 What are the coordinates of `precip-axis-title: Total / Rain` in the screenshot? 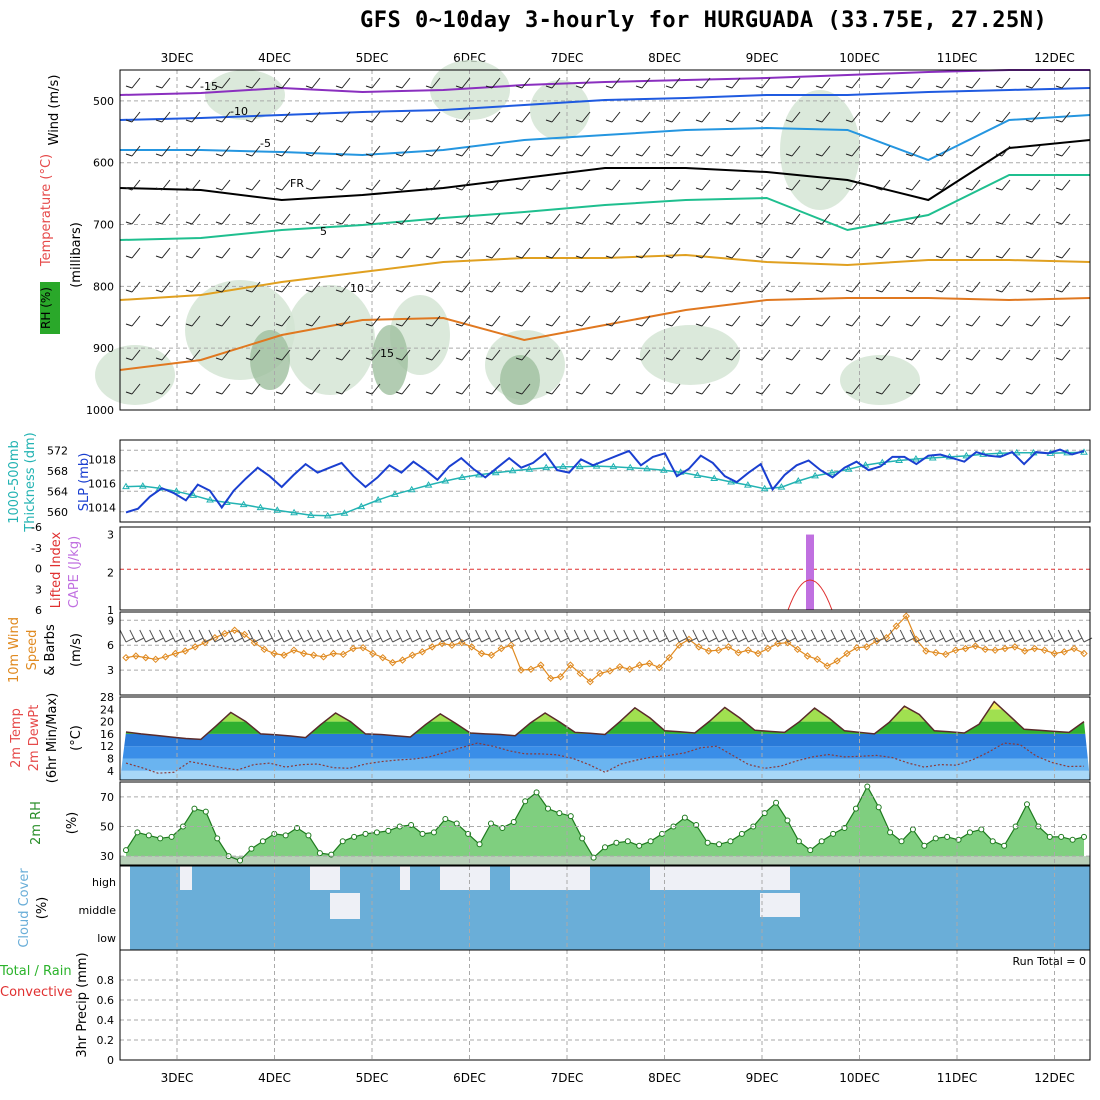 It's located at (36, 971).